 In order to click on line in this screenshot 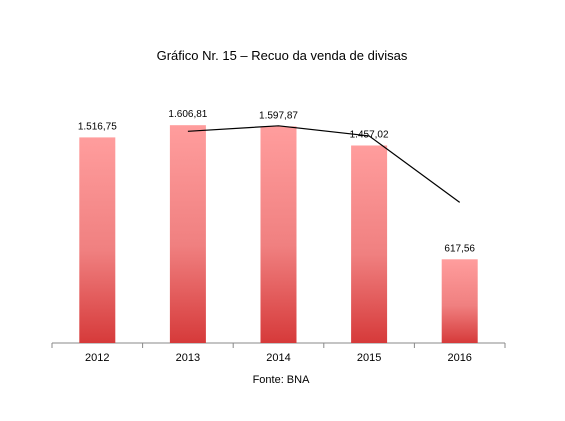, I will do `click(324, 164)`.